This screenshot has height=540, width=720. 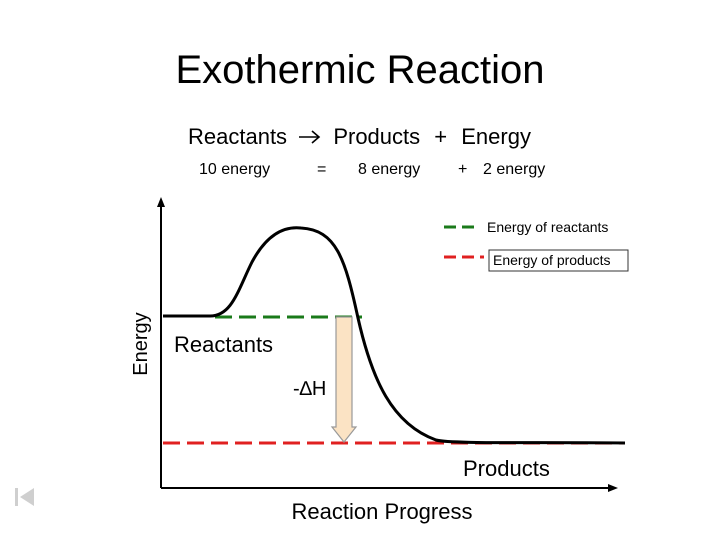 I want to click on energy-plus-sign: +, so click(x=463, y=169).